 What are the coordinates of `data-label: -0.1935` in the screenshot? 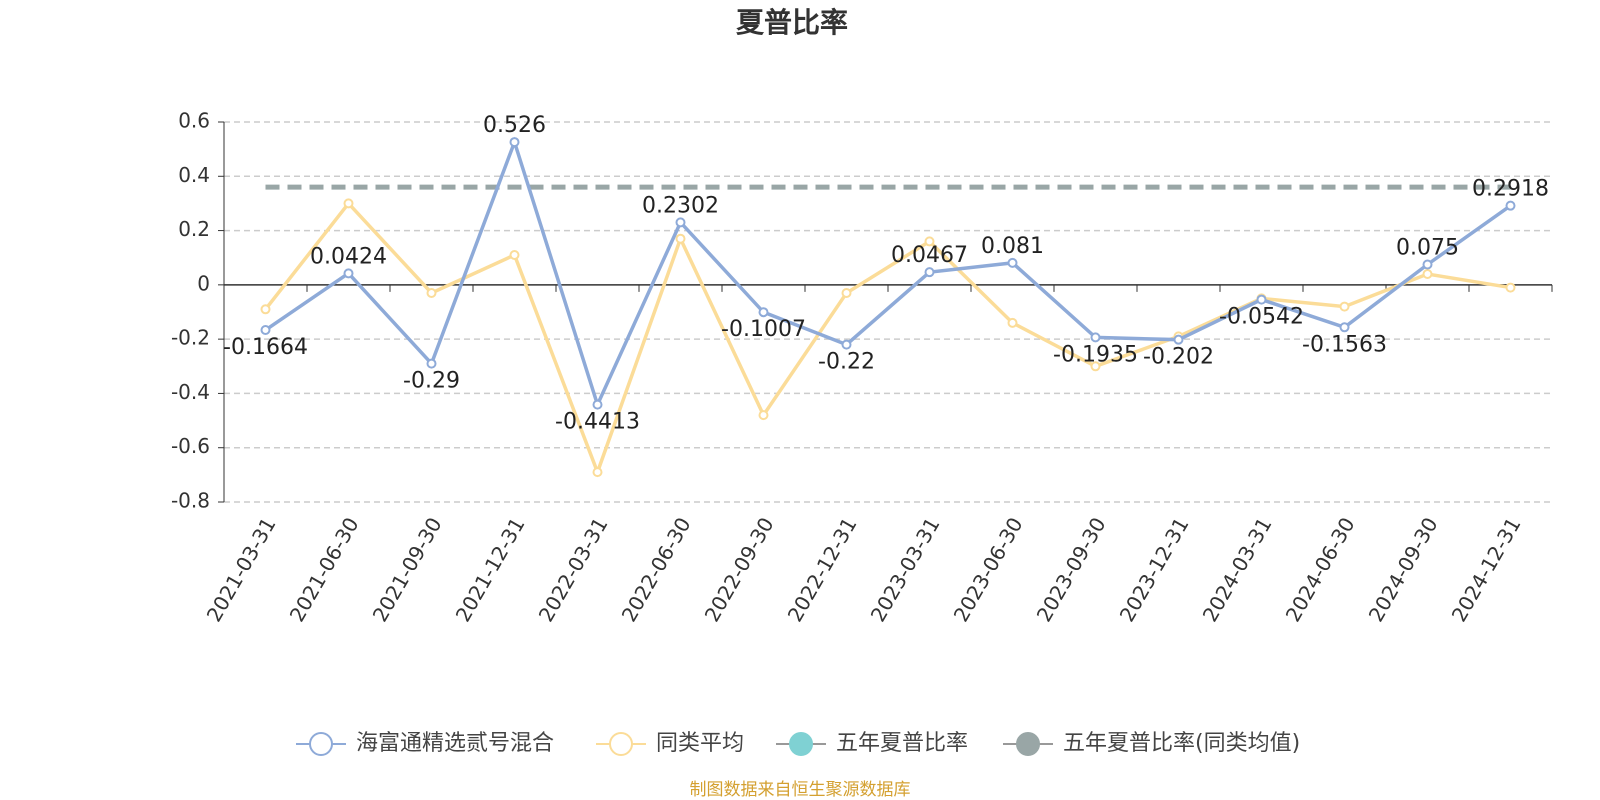 It's located at (1095, 354).